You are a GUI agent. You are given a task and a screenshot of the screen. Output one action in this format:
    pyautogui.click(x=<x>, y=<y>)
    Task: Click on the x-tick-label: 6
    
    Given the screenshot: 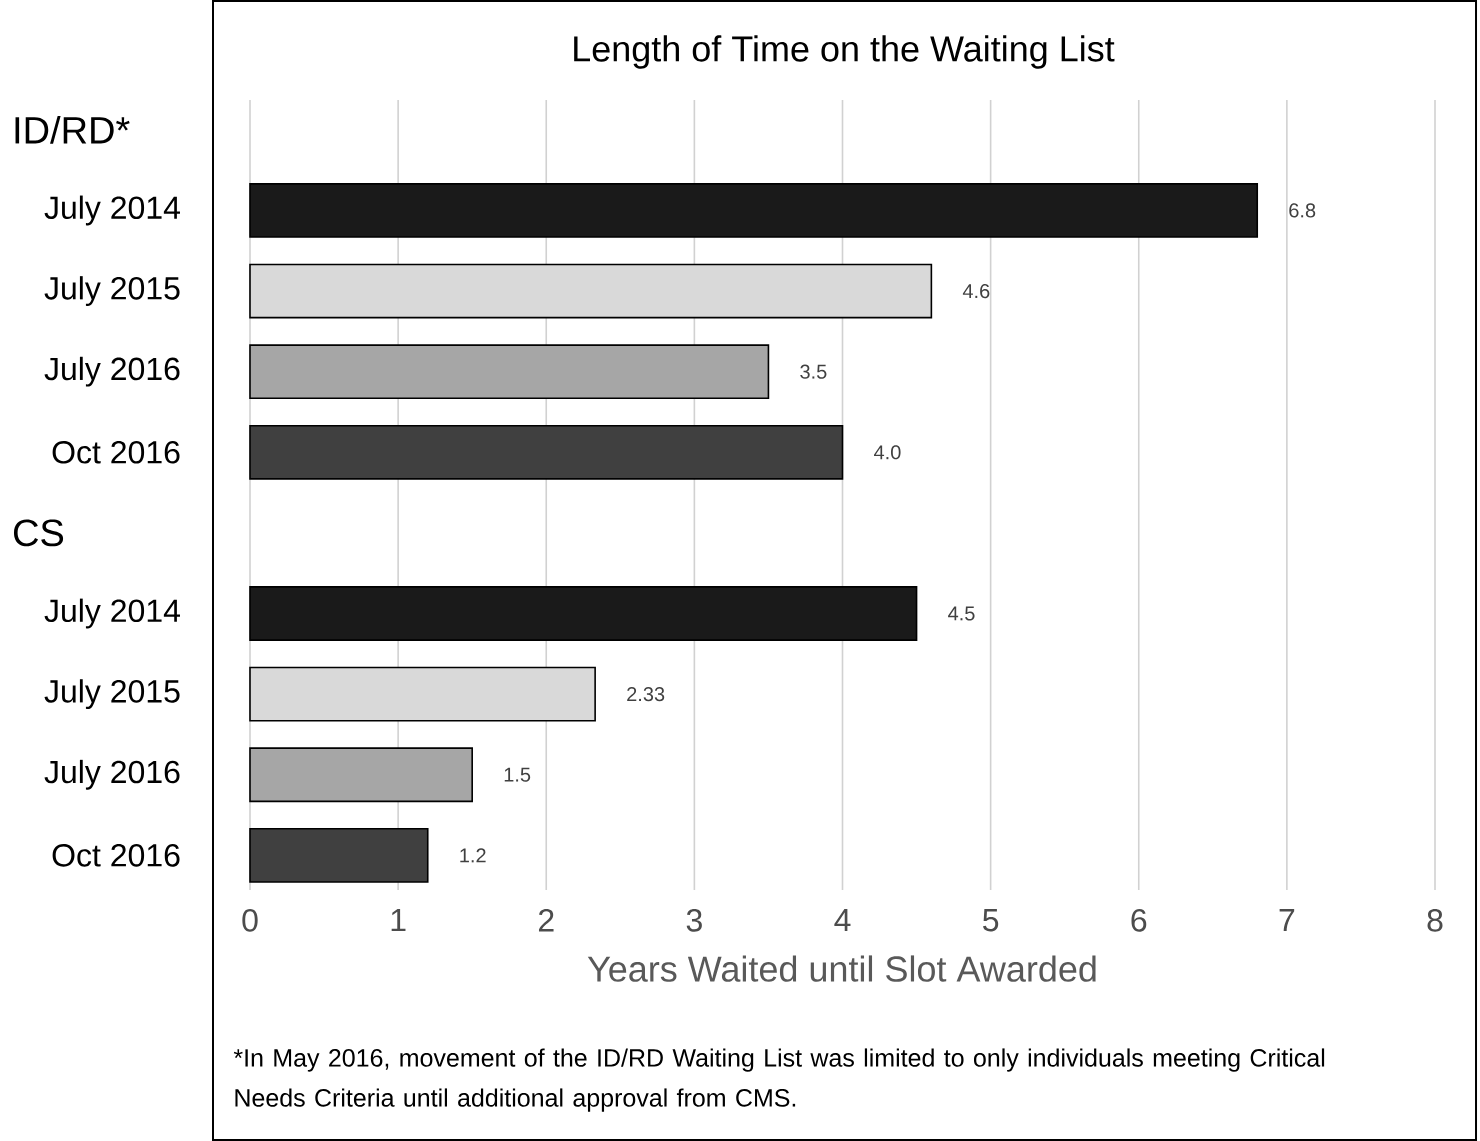 What is the action you would take?
    pyautogui.click(x=1139, y=920)
    